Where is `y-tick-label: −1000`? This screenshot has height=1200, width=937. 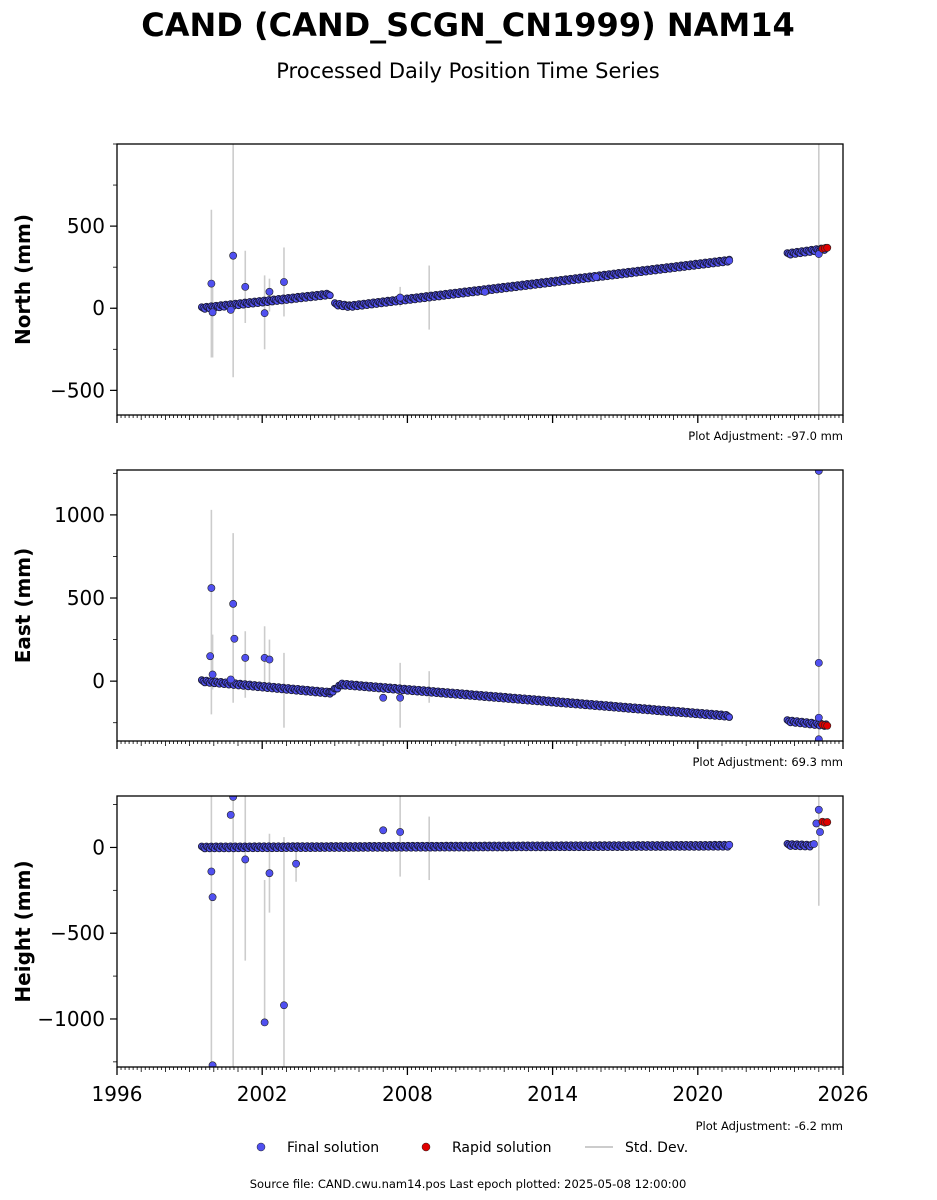 y-tick-label: −1000 is located at coordinates (71, 1019).